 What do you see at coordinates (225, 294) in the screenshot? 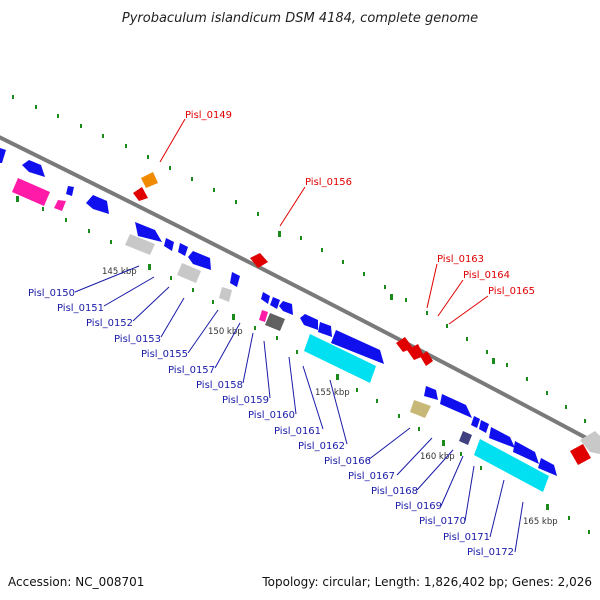
I see `gene-pisl-0157b-arrow` at bounding box center [225, 294].